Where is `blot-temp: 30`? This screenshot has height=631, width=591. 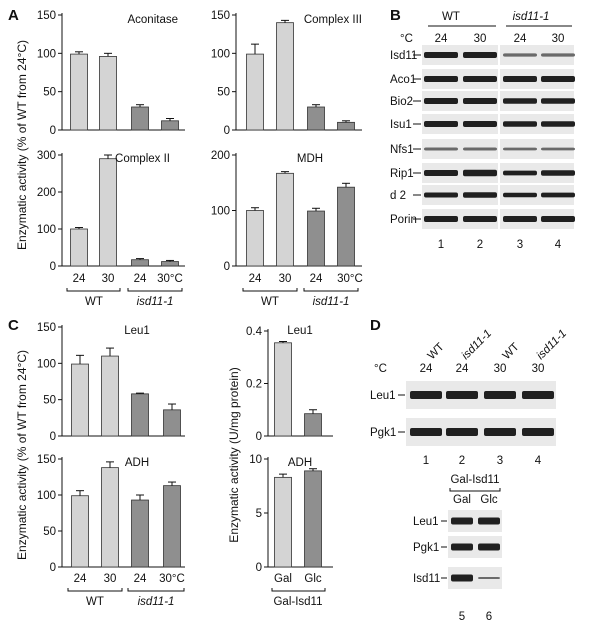
blot-temp: 30 is located at coordinates (500, 369).